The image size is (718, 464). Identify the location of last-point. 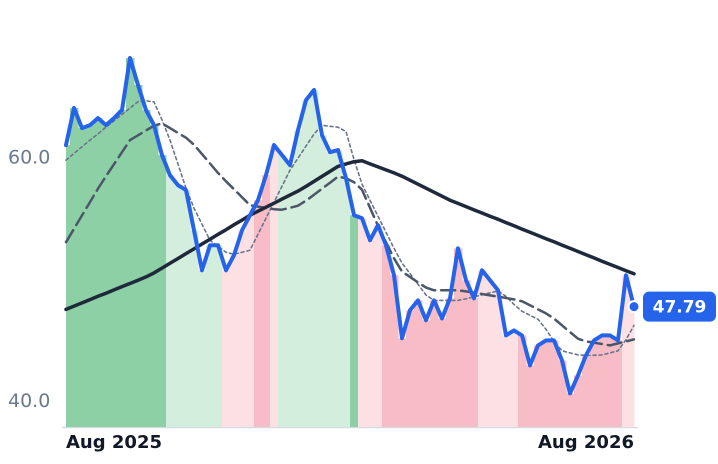
(634, 307).